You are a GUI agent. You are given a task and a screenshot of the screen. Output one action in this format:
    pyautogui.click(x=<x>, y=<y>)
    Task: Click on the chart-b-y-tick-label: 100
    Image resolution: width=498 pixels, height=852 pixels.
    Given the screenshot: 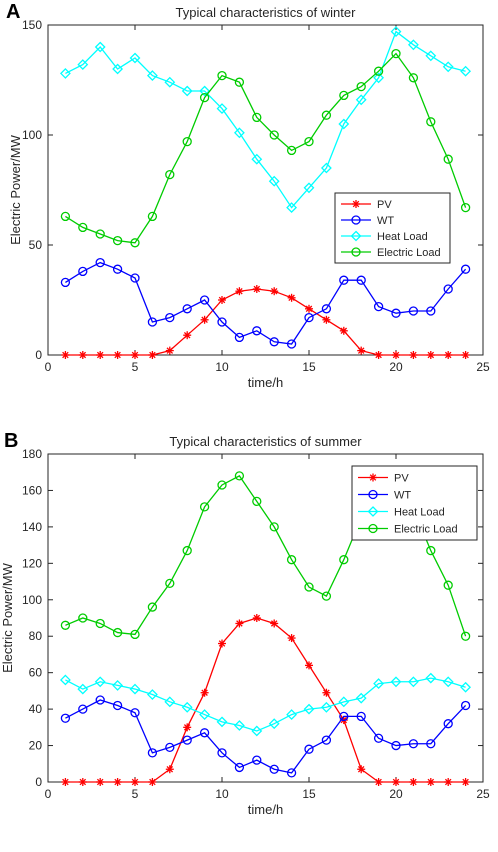 What is the action you would take?
    pyautogui.click(x=32, y=600)
    